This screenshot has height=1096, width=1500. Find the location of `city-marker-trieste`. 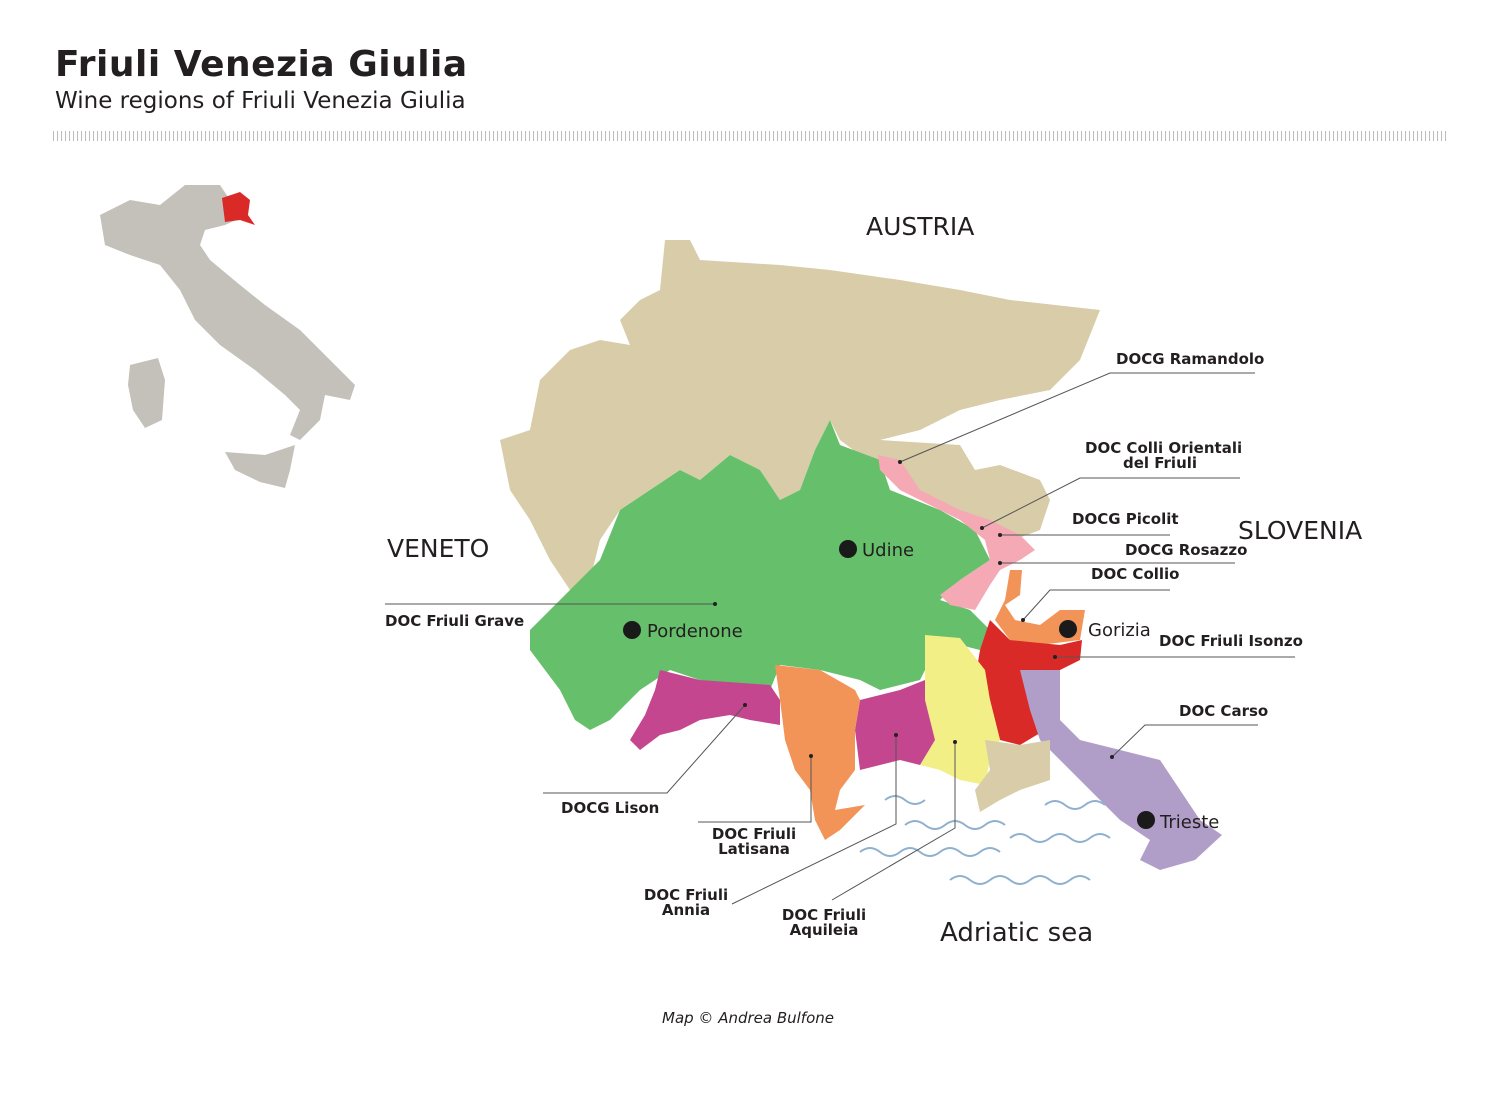

city-marker-trieste is located at coordinates (1146, 820).